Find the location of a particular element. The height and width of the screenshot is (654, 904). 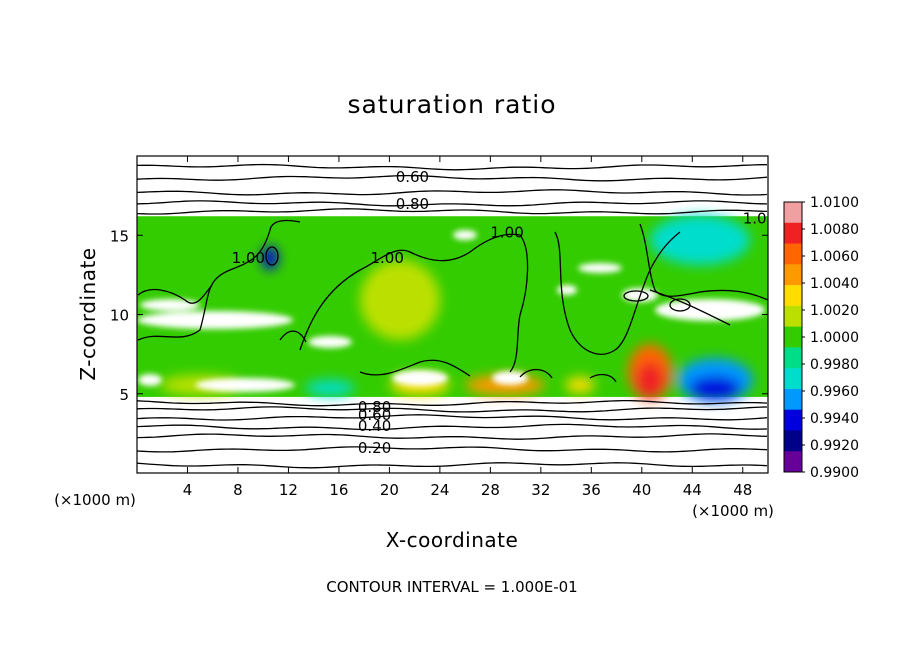

colorbar-label: 1.0040 is located at coordinates (834, 284).